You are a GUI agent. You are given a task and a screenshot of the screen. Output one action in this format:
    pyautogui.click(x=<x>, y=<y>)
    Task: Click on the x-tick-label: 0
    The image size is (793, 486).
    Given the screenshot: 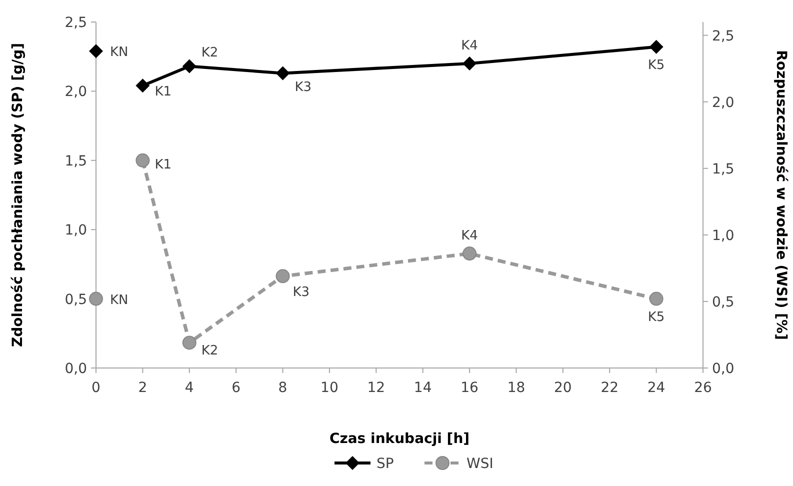 What is the action you would take?
    pyautogui.click(x=96, y=388)
    